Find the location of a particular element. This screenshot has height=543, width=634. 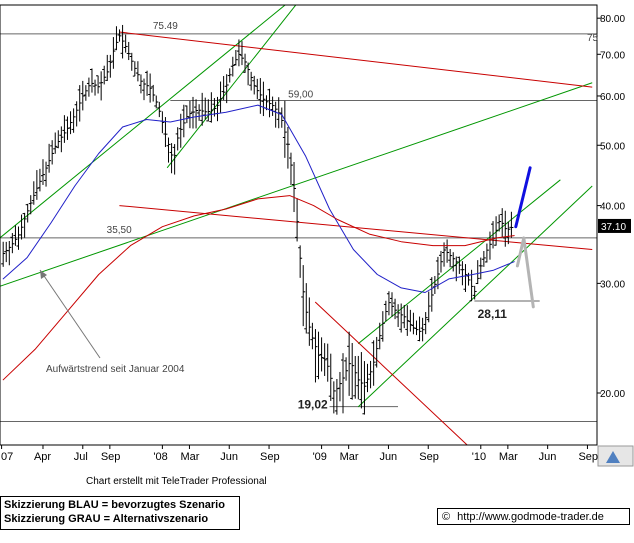

level-label: 35,50 is located at coordinates (119, 230).